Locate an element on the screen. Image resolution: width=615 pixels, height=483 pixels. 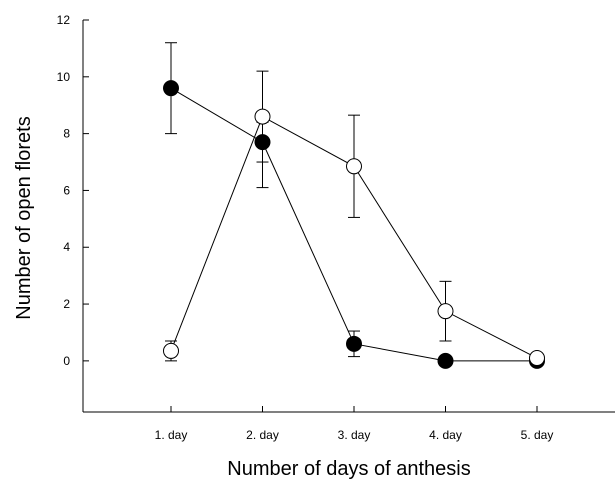
y-tick-label: 12 is located at coordinates (64, 20).